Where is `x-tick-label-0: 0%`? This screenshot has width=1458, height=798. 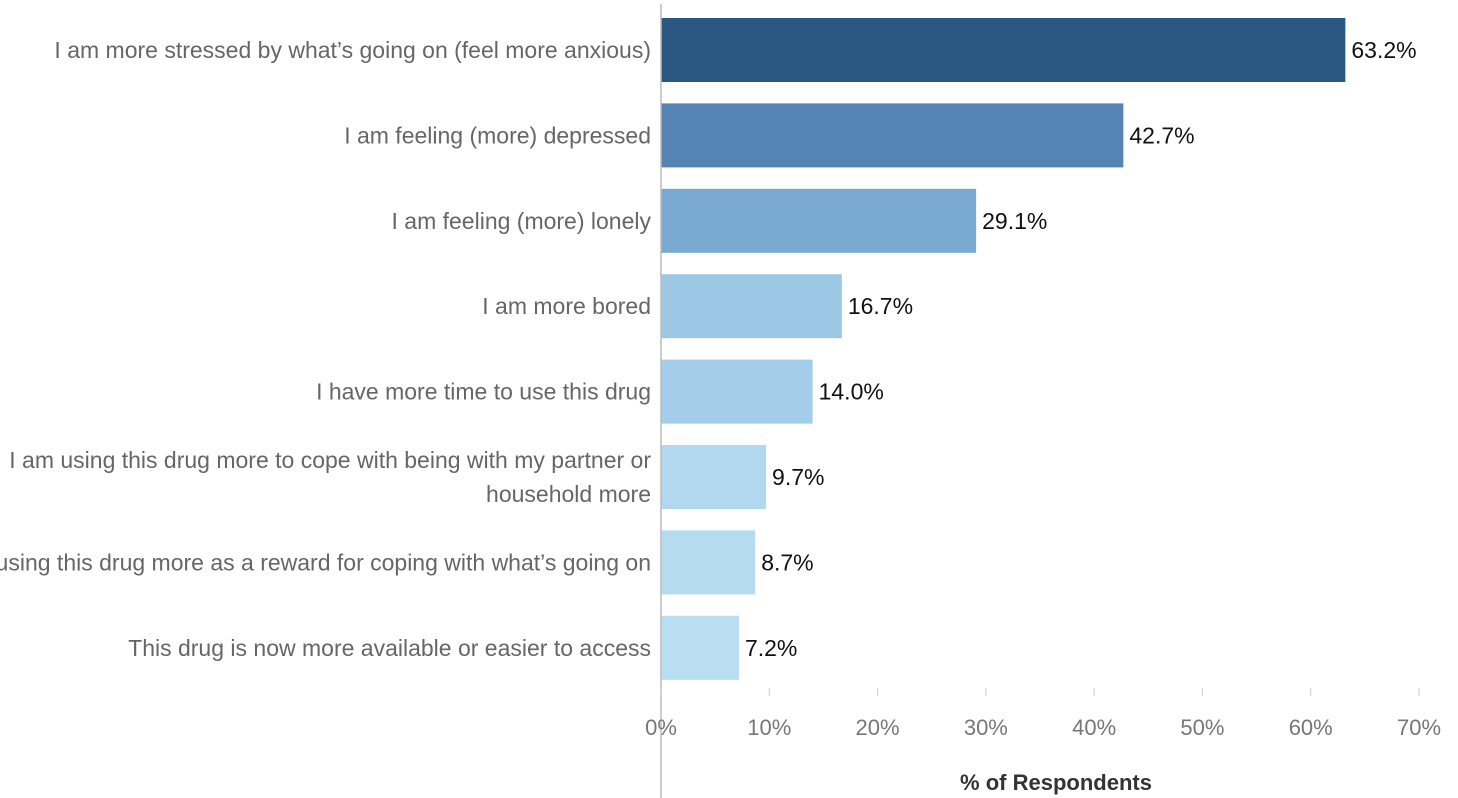 x-tick-label-0: 0% is located at coordinates (661, 727).